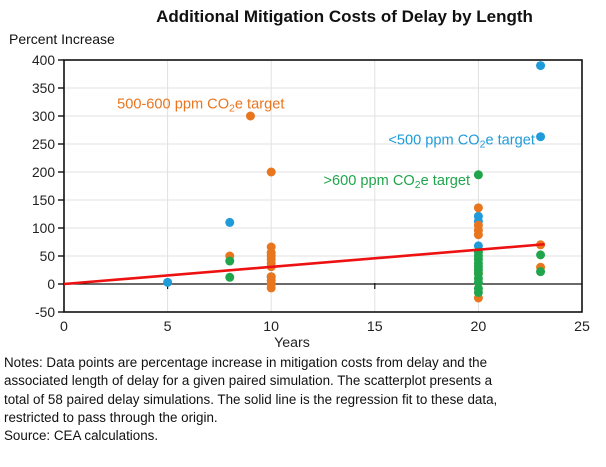  I want to click on y-tick-label: 100, so click(43, 228).